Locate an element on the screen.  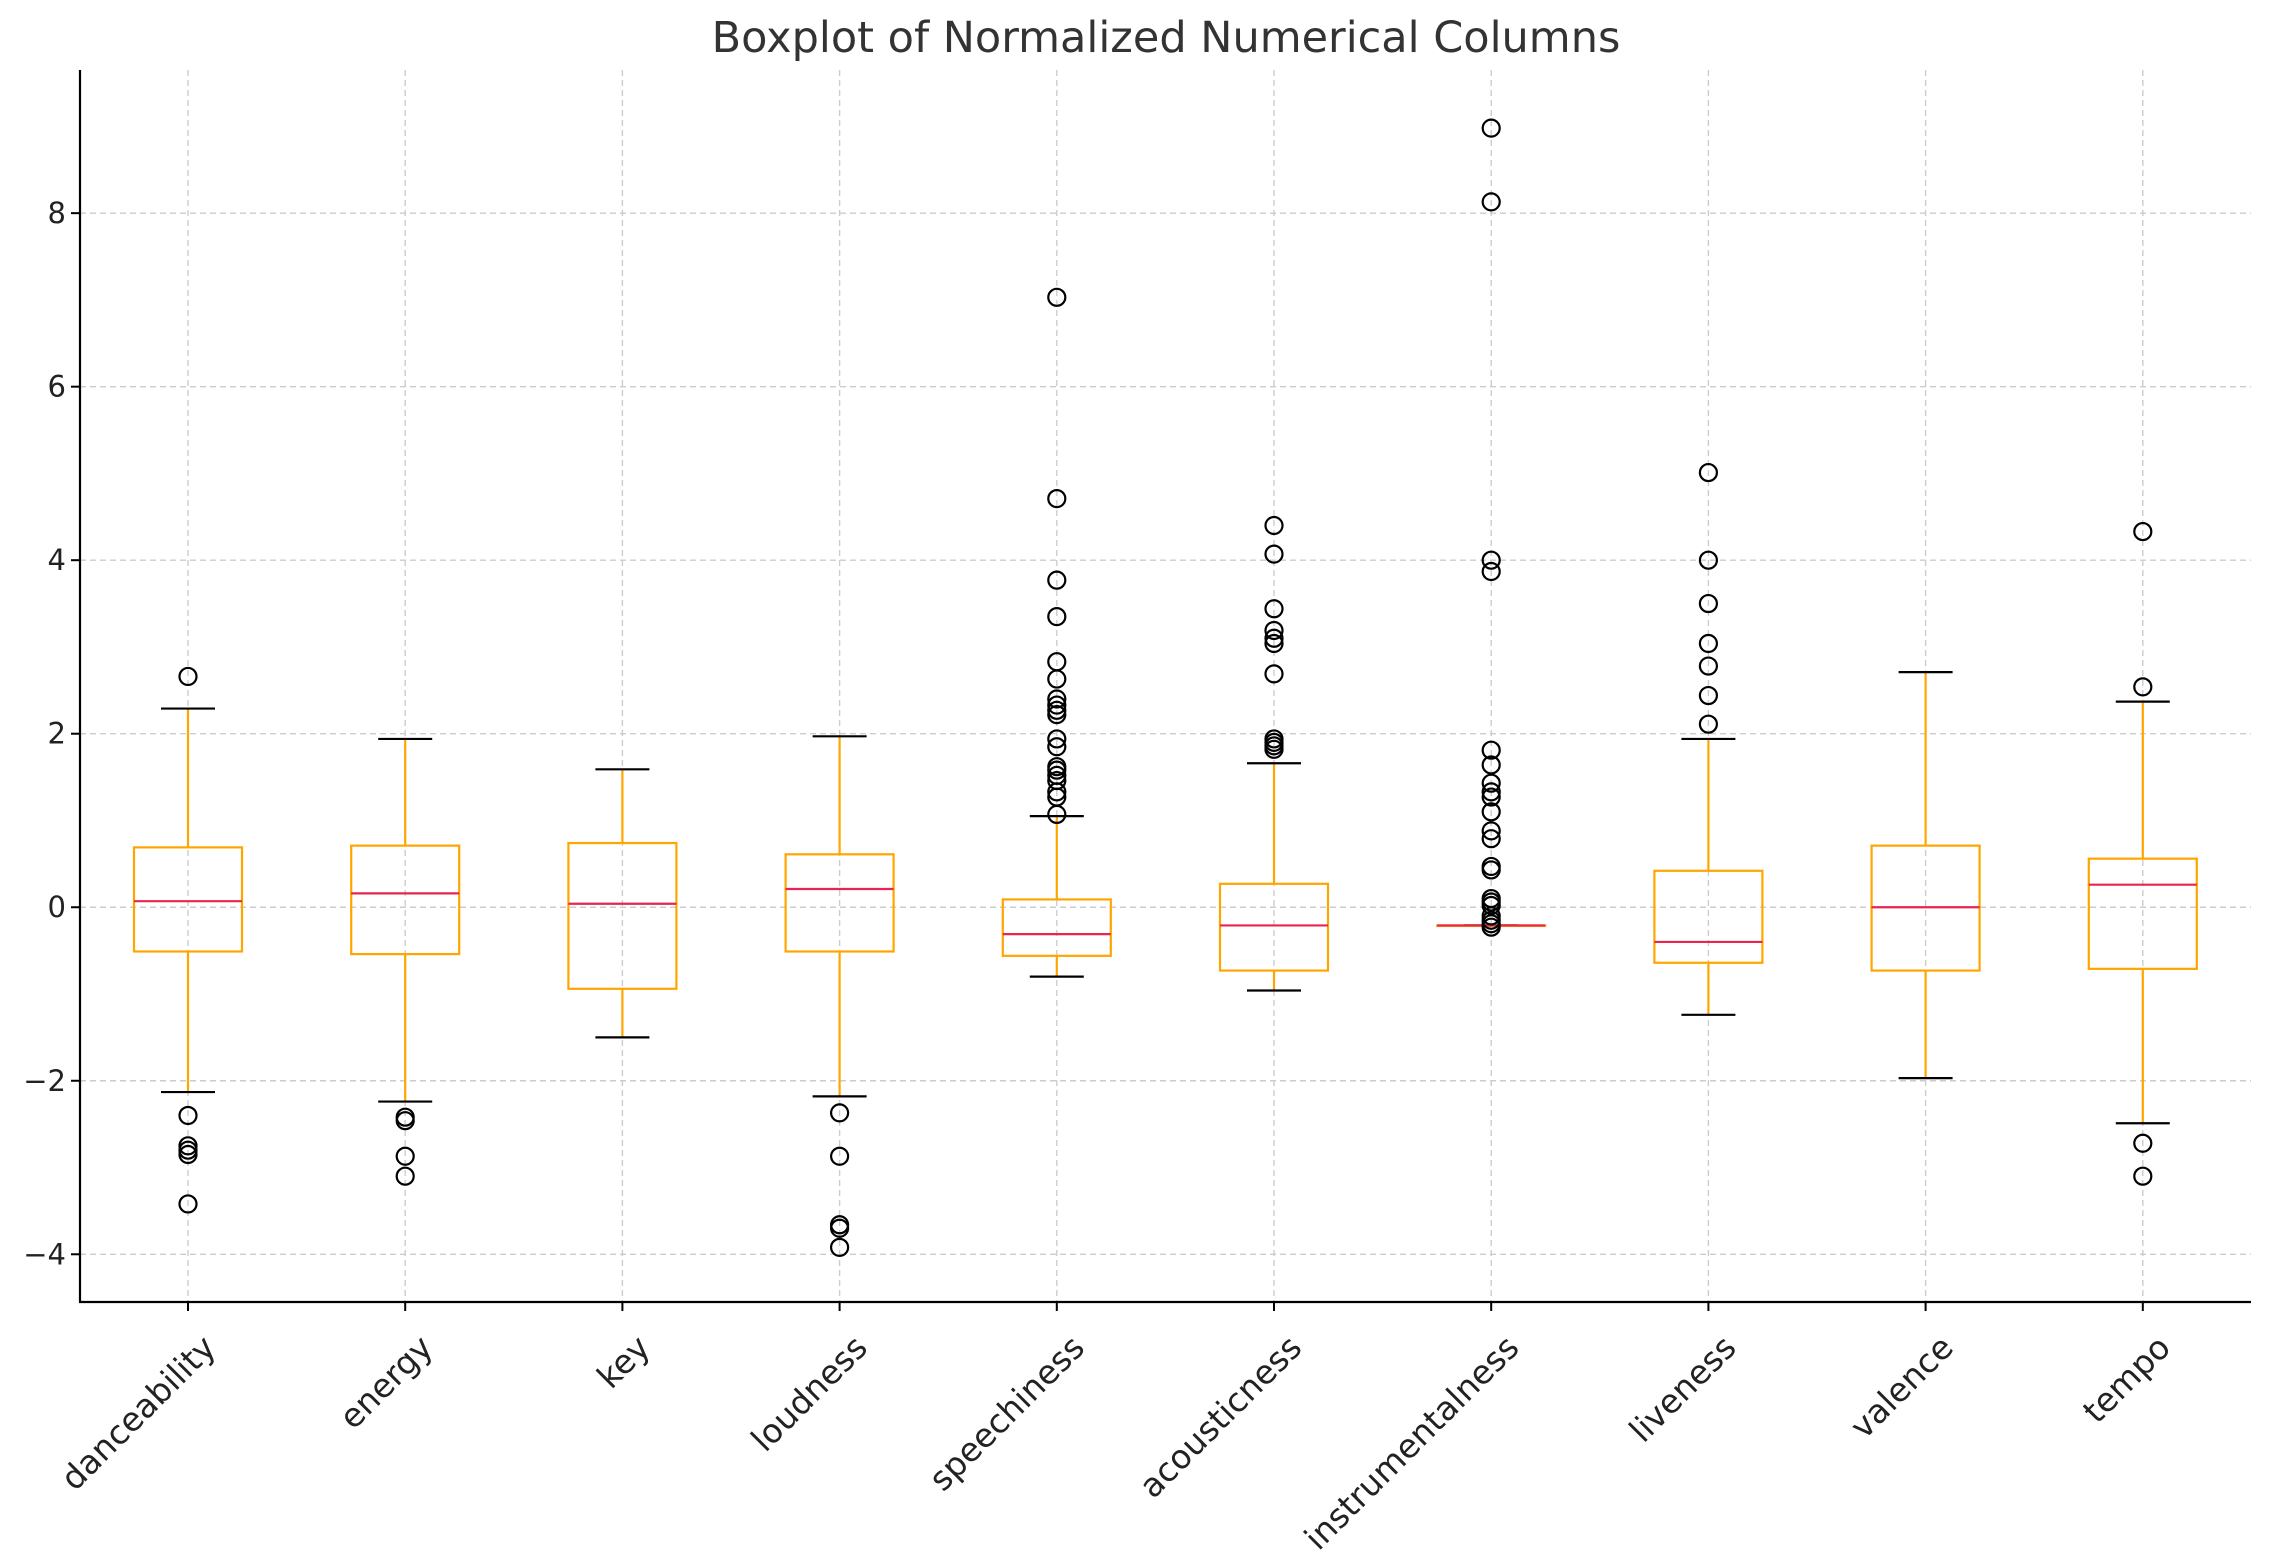
box-key is located at coordinates (622, 903).